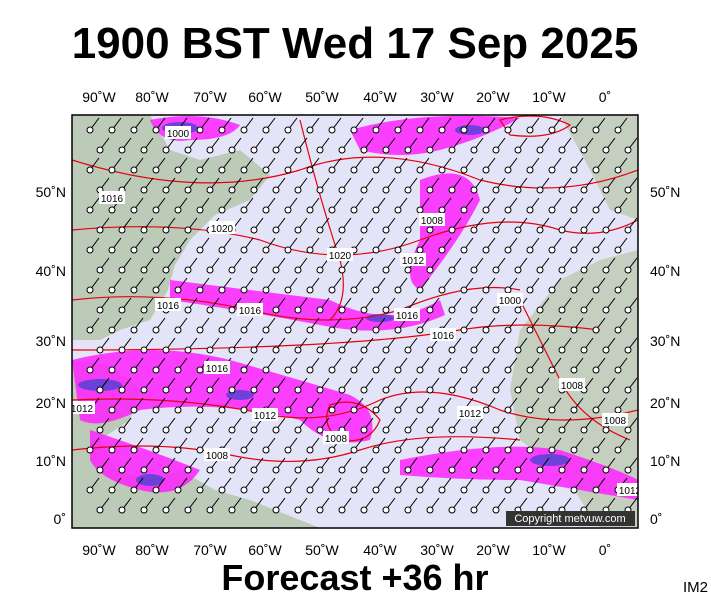 The height and width of the screenshot is (600, 711). What do you see at coordinates (354, 577) in the screenshot?
I see `forecast-label: Forecast +36 hr` at bounding box center [354, 577].